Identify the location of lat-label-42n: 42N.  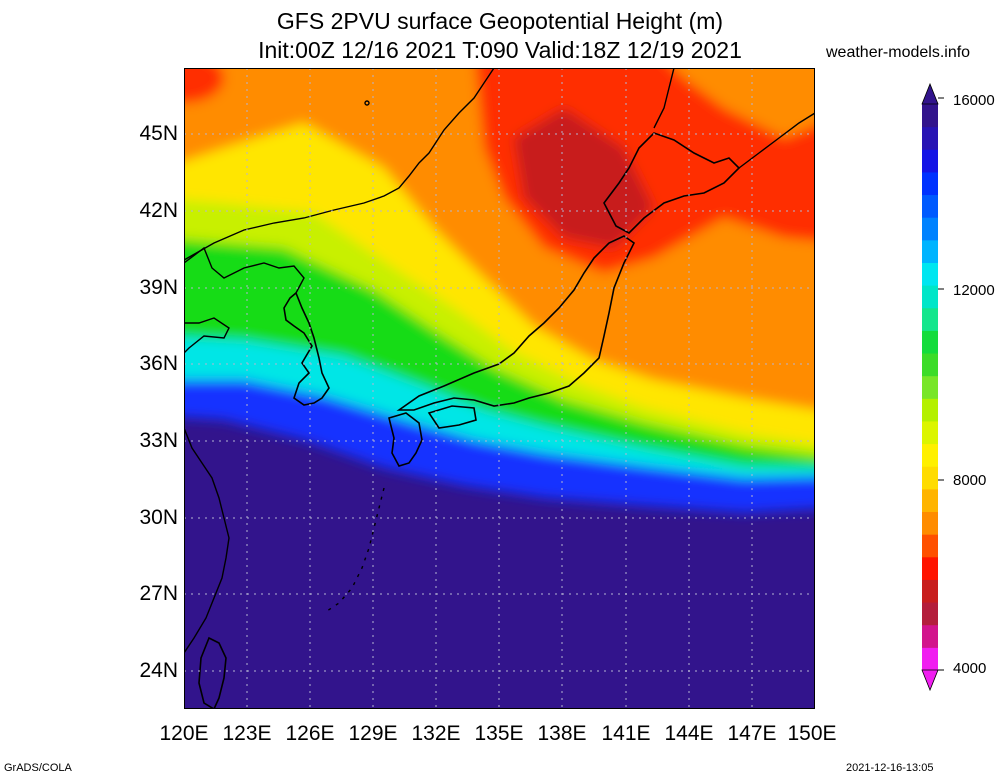
(158, 210).